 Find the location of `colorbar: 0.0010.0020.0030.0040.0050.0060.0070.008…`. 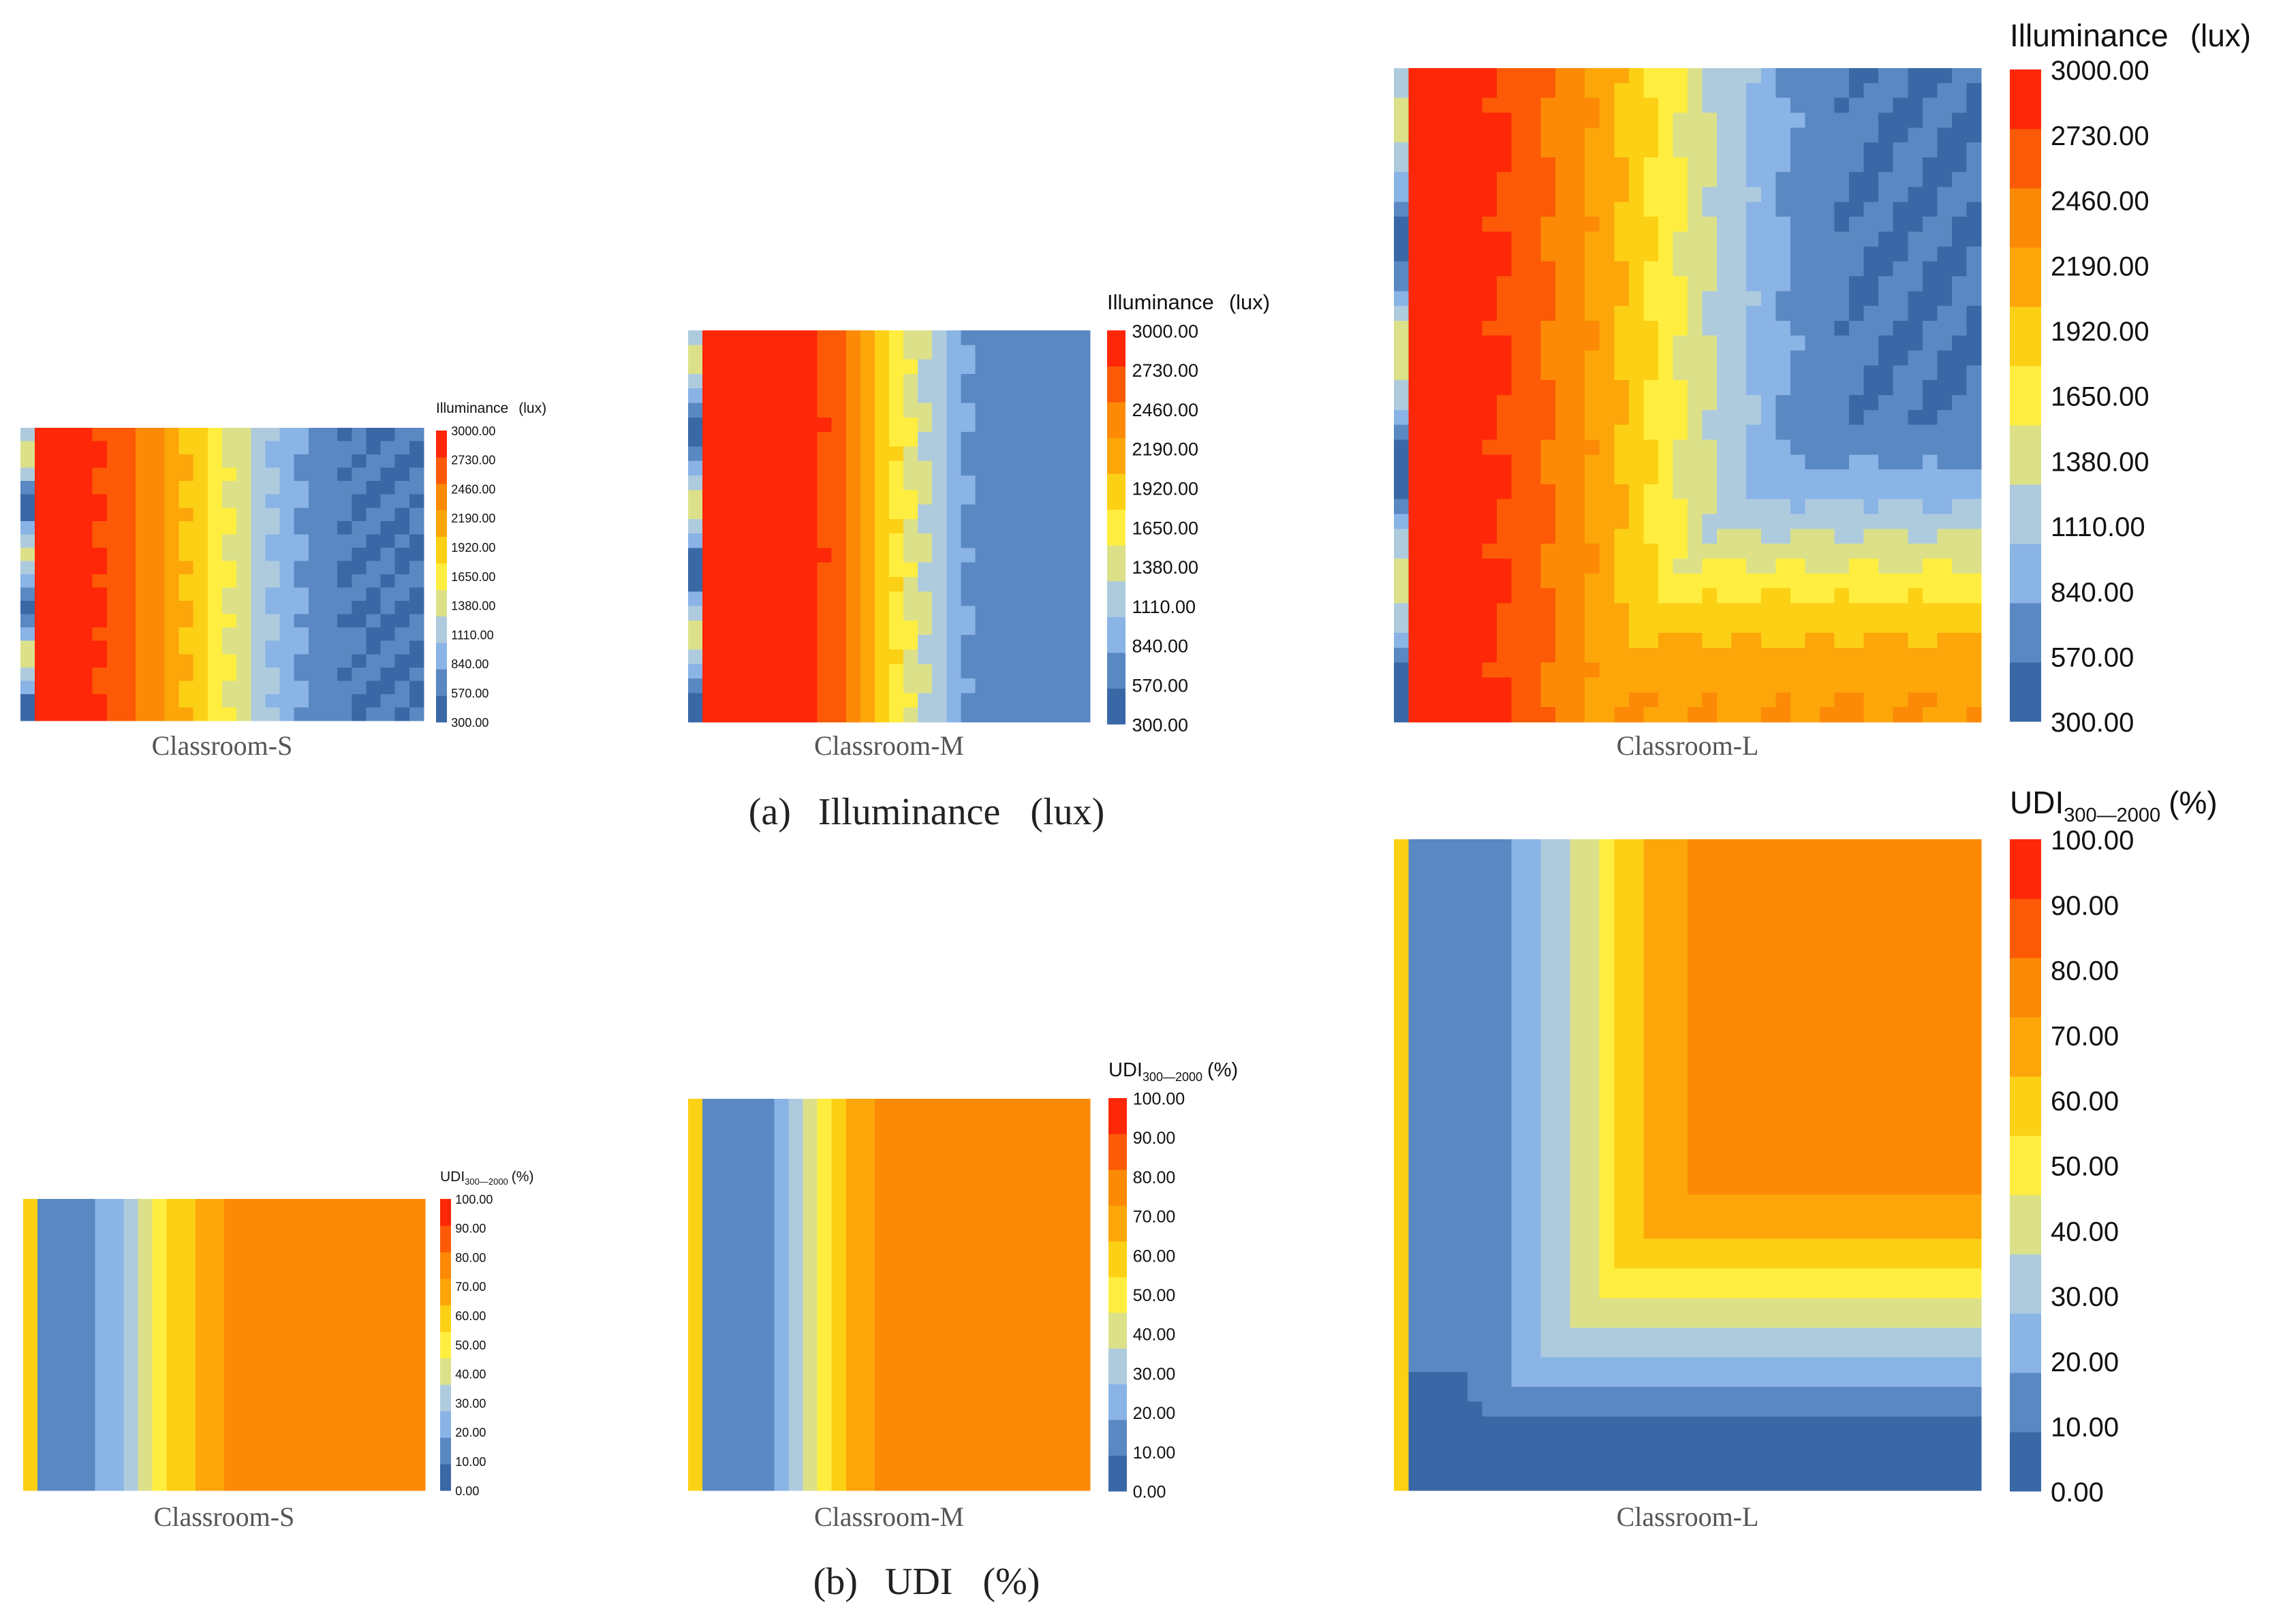

colorbar: 0.0010.0020.0030.0040.0050.0060.0070.008… is located at coordinates (1146, 1296).